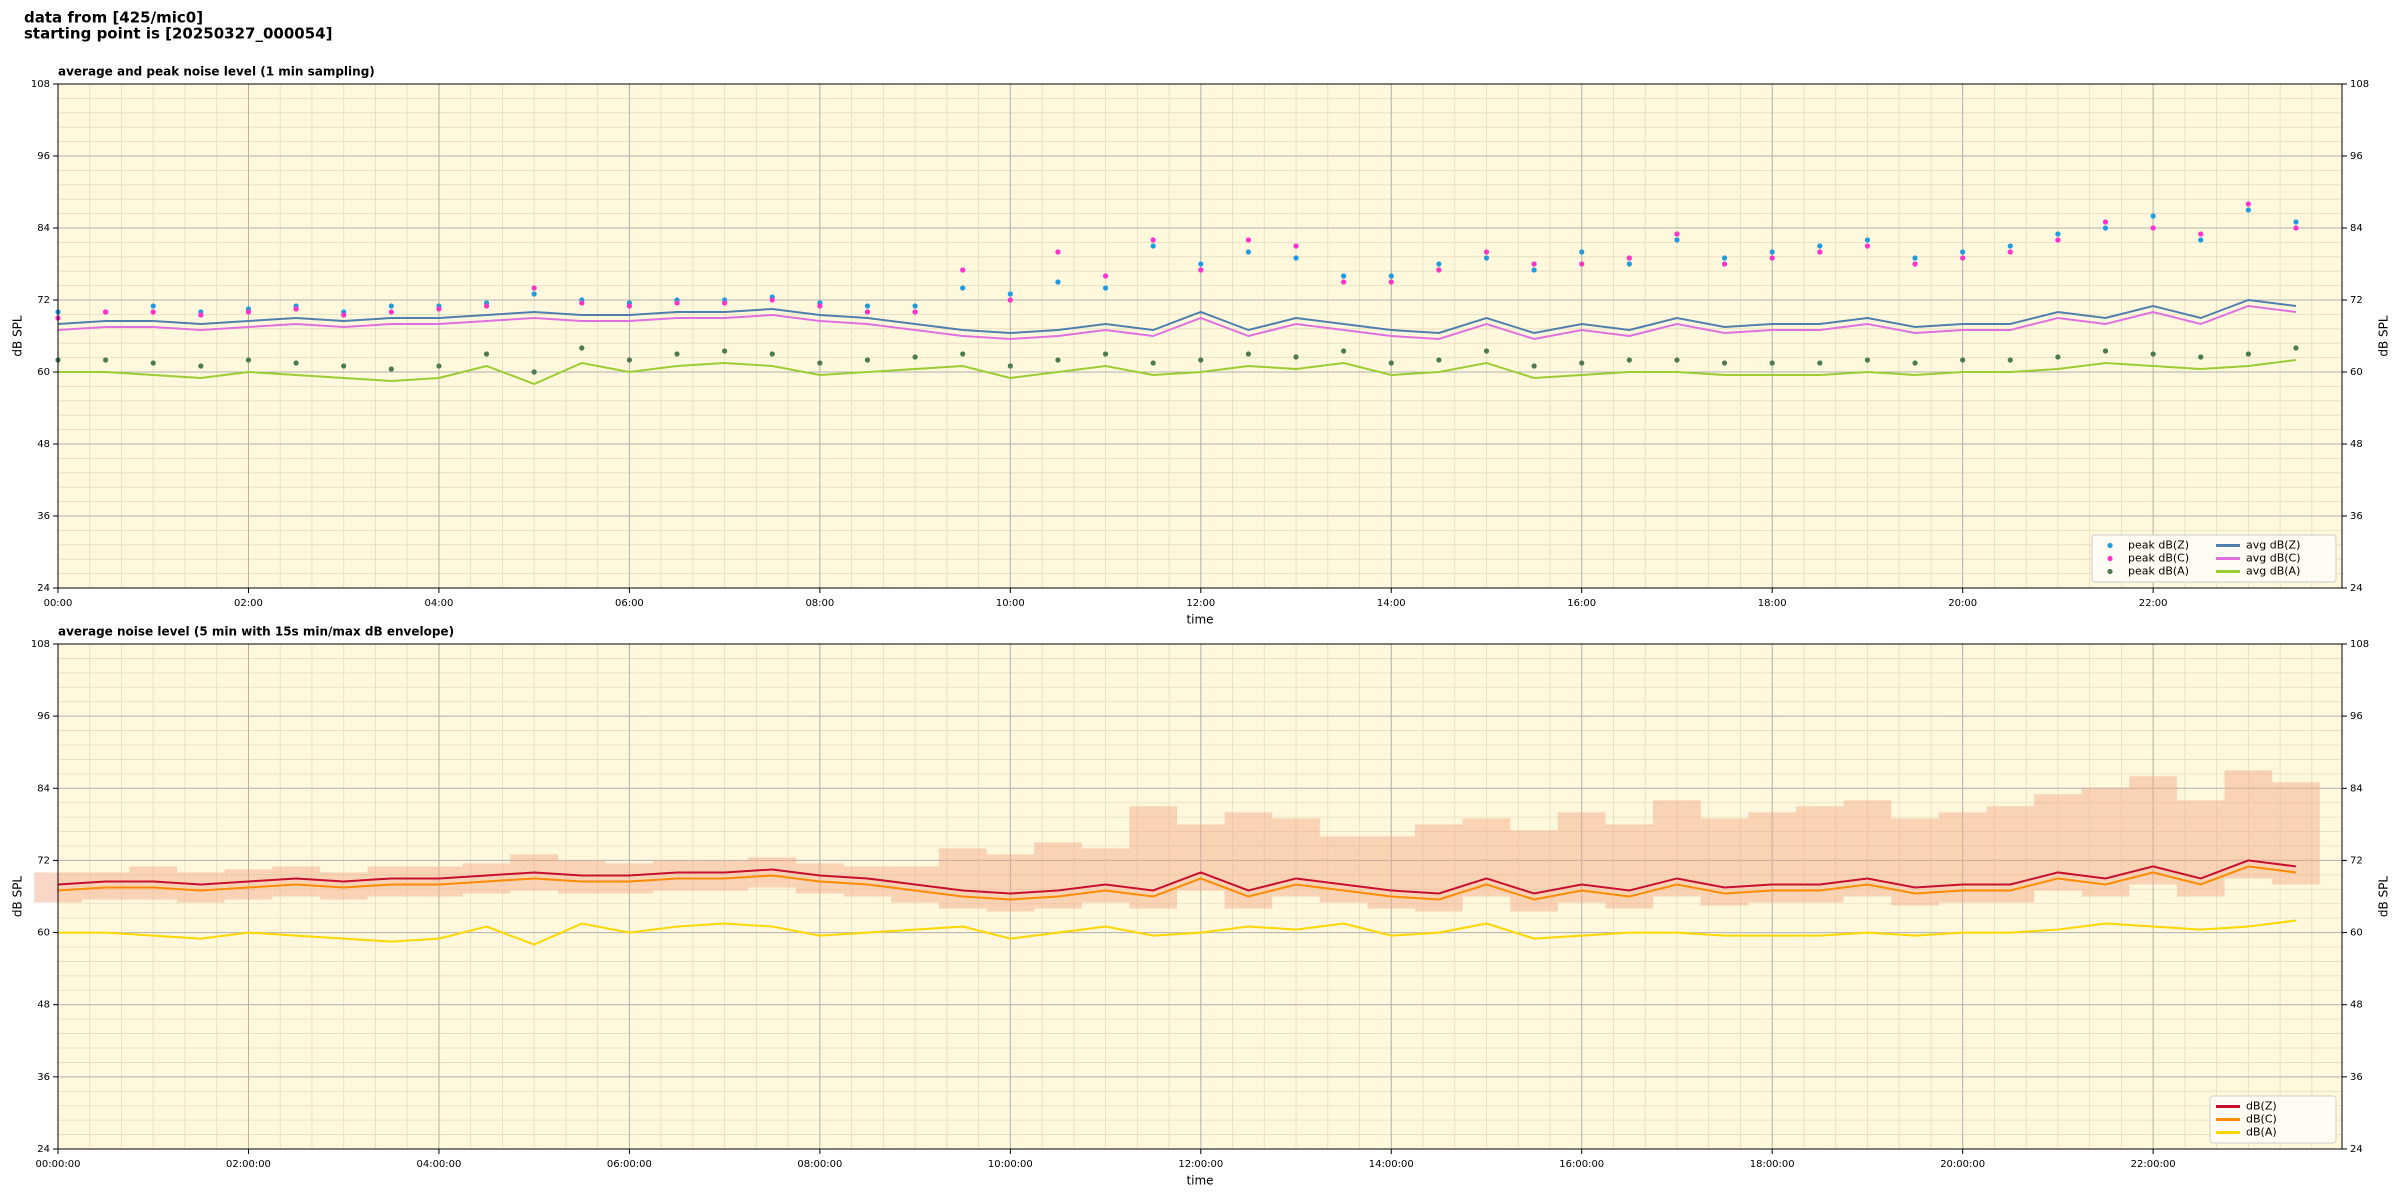 Image resolution: width=2400 pixels, height=1200 pixels. I want to click on legend-label: peak dB(A), so click(2158, 571).